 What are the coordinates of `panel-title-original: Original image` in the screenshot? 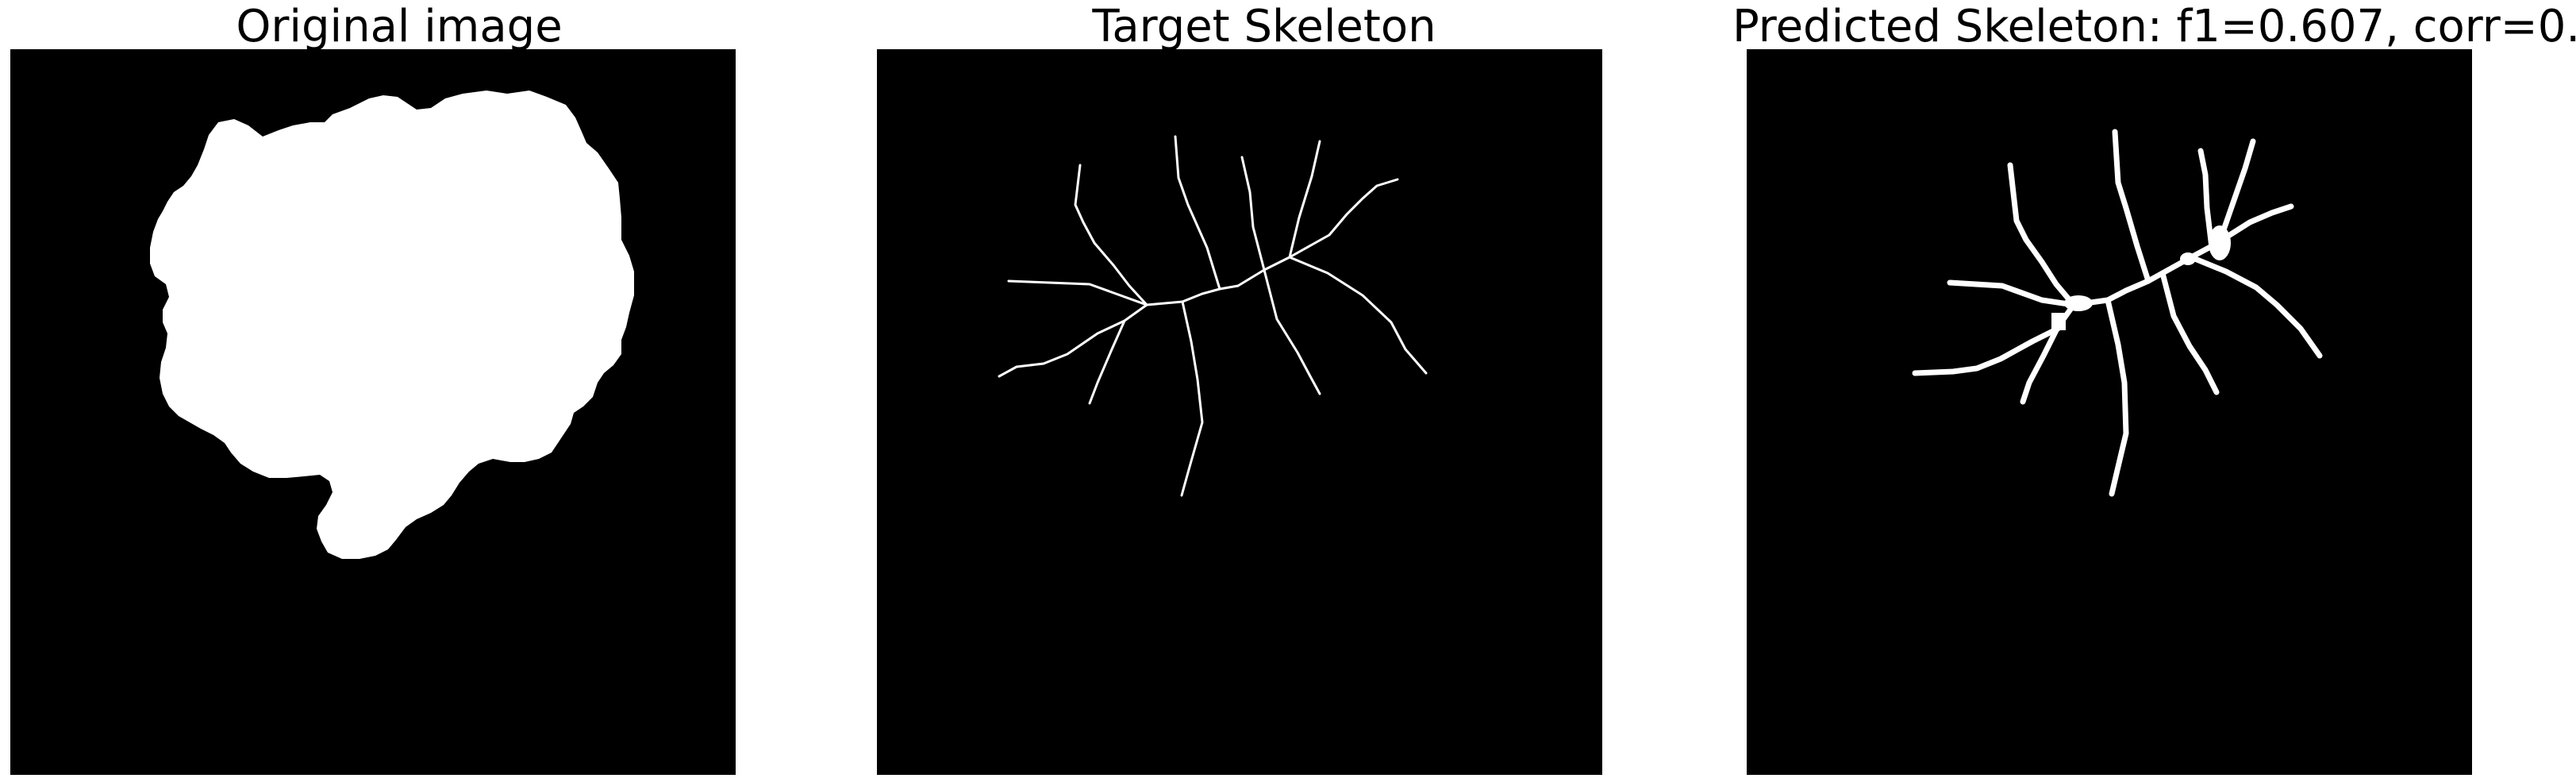 It's located at (399, 27).